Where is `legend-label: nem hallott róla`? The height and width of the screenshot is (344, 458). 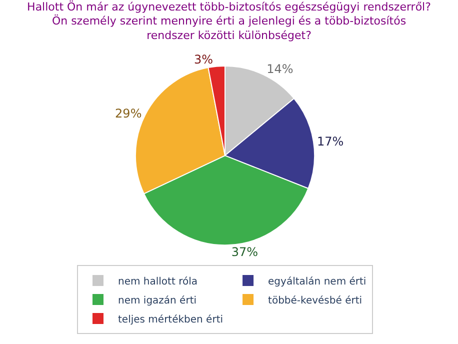 legend-label: nem hallott róla is located at coordinates (158, 282).